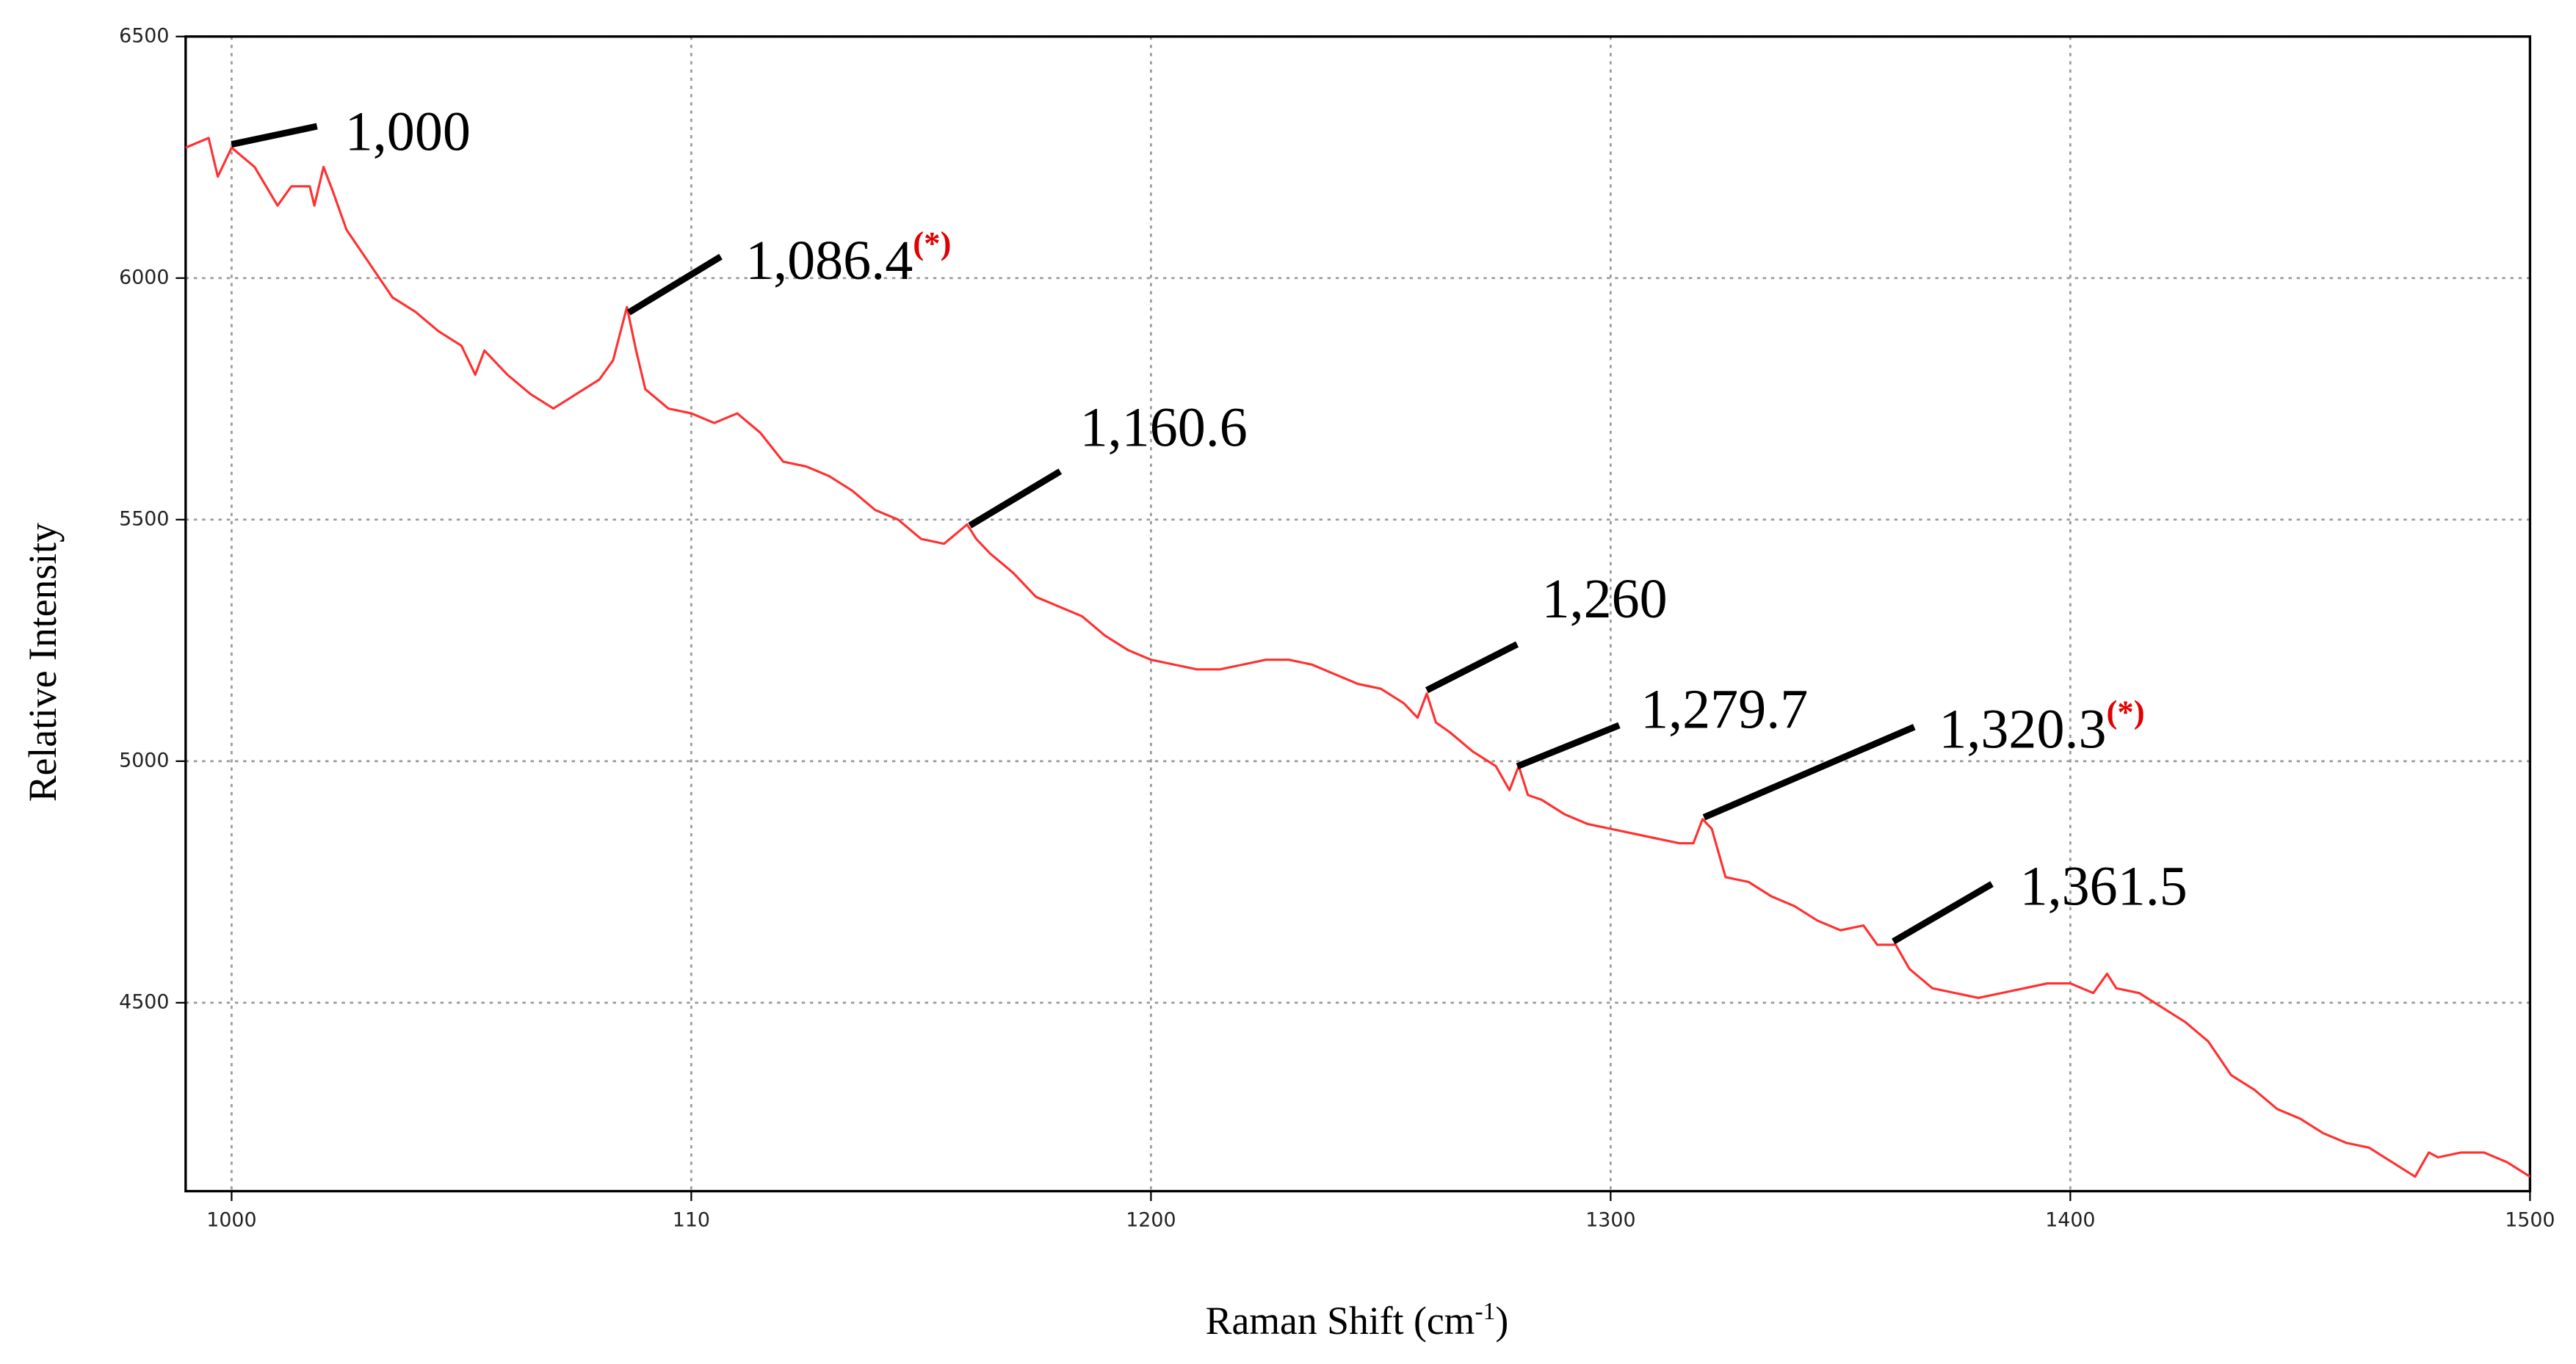 This screenshot has height=1364, width=2576. What do you see at coordinates (144, 1001) in the screenshot?
I see `y-tick-label: 4500` at bounding box center [144, 1001].